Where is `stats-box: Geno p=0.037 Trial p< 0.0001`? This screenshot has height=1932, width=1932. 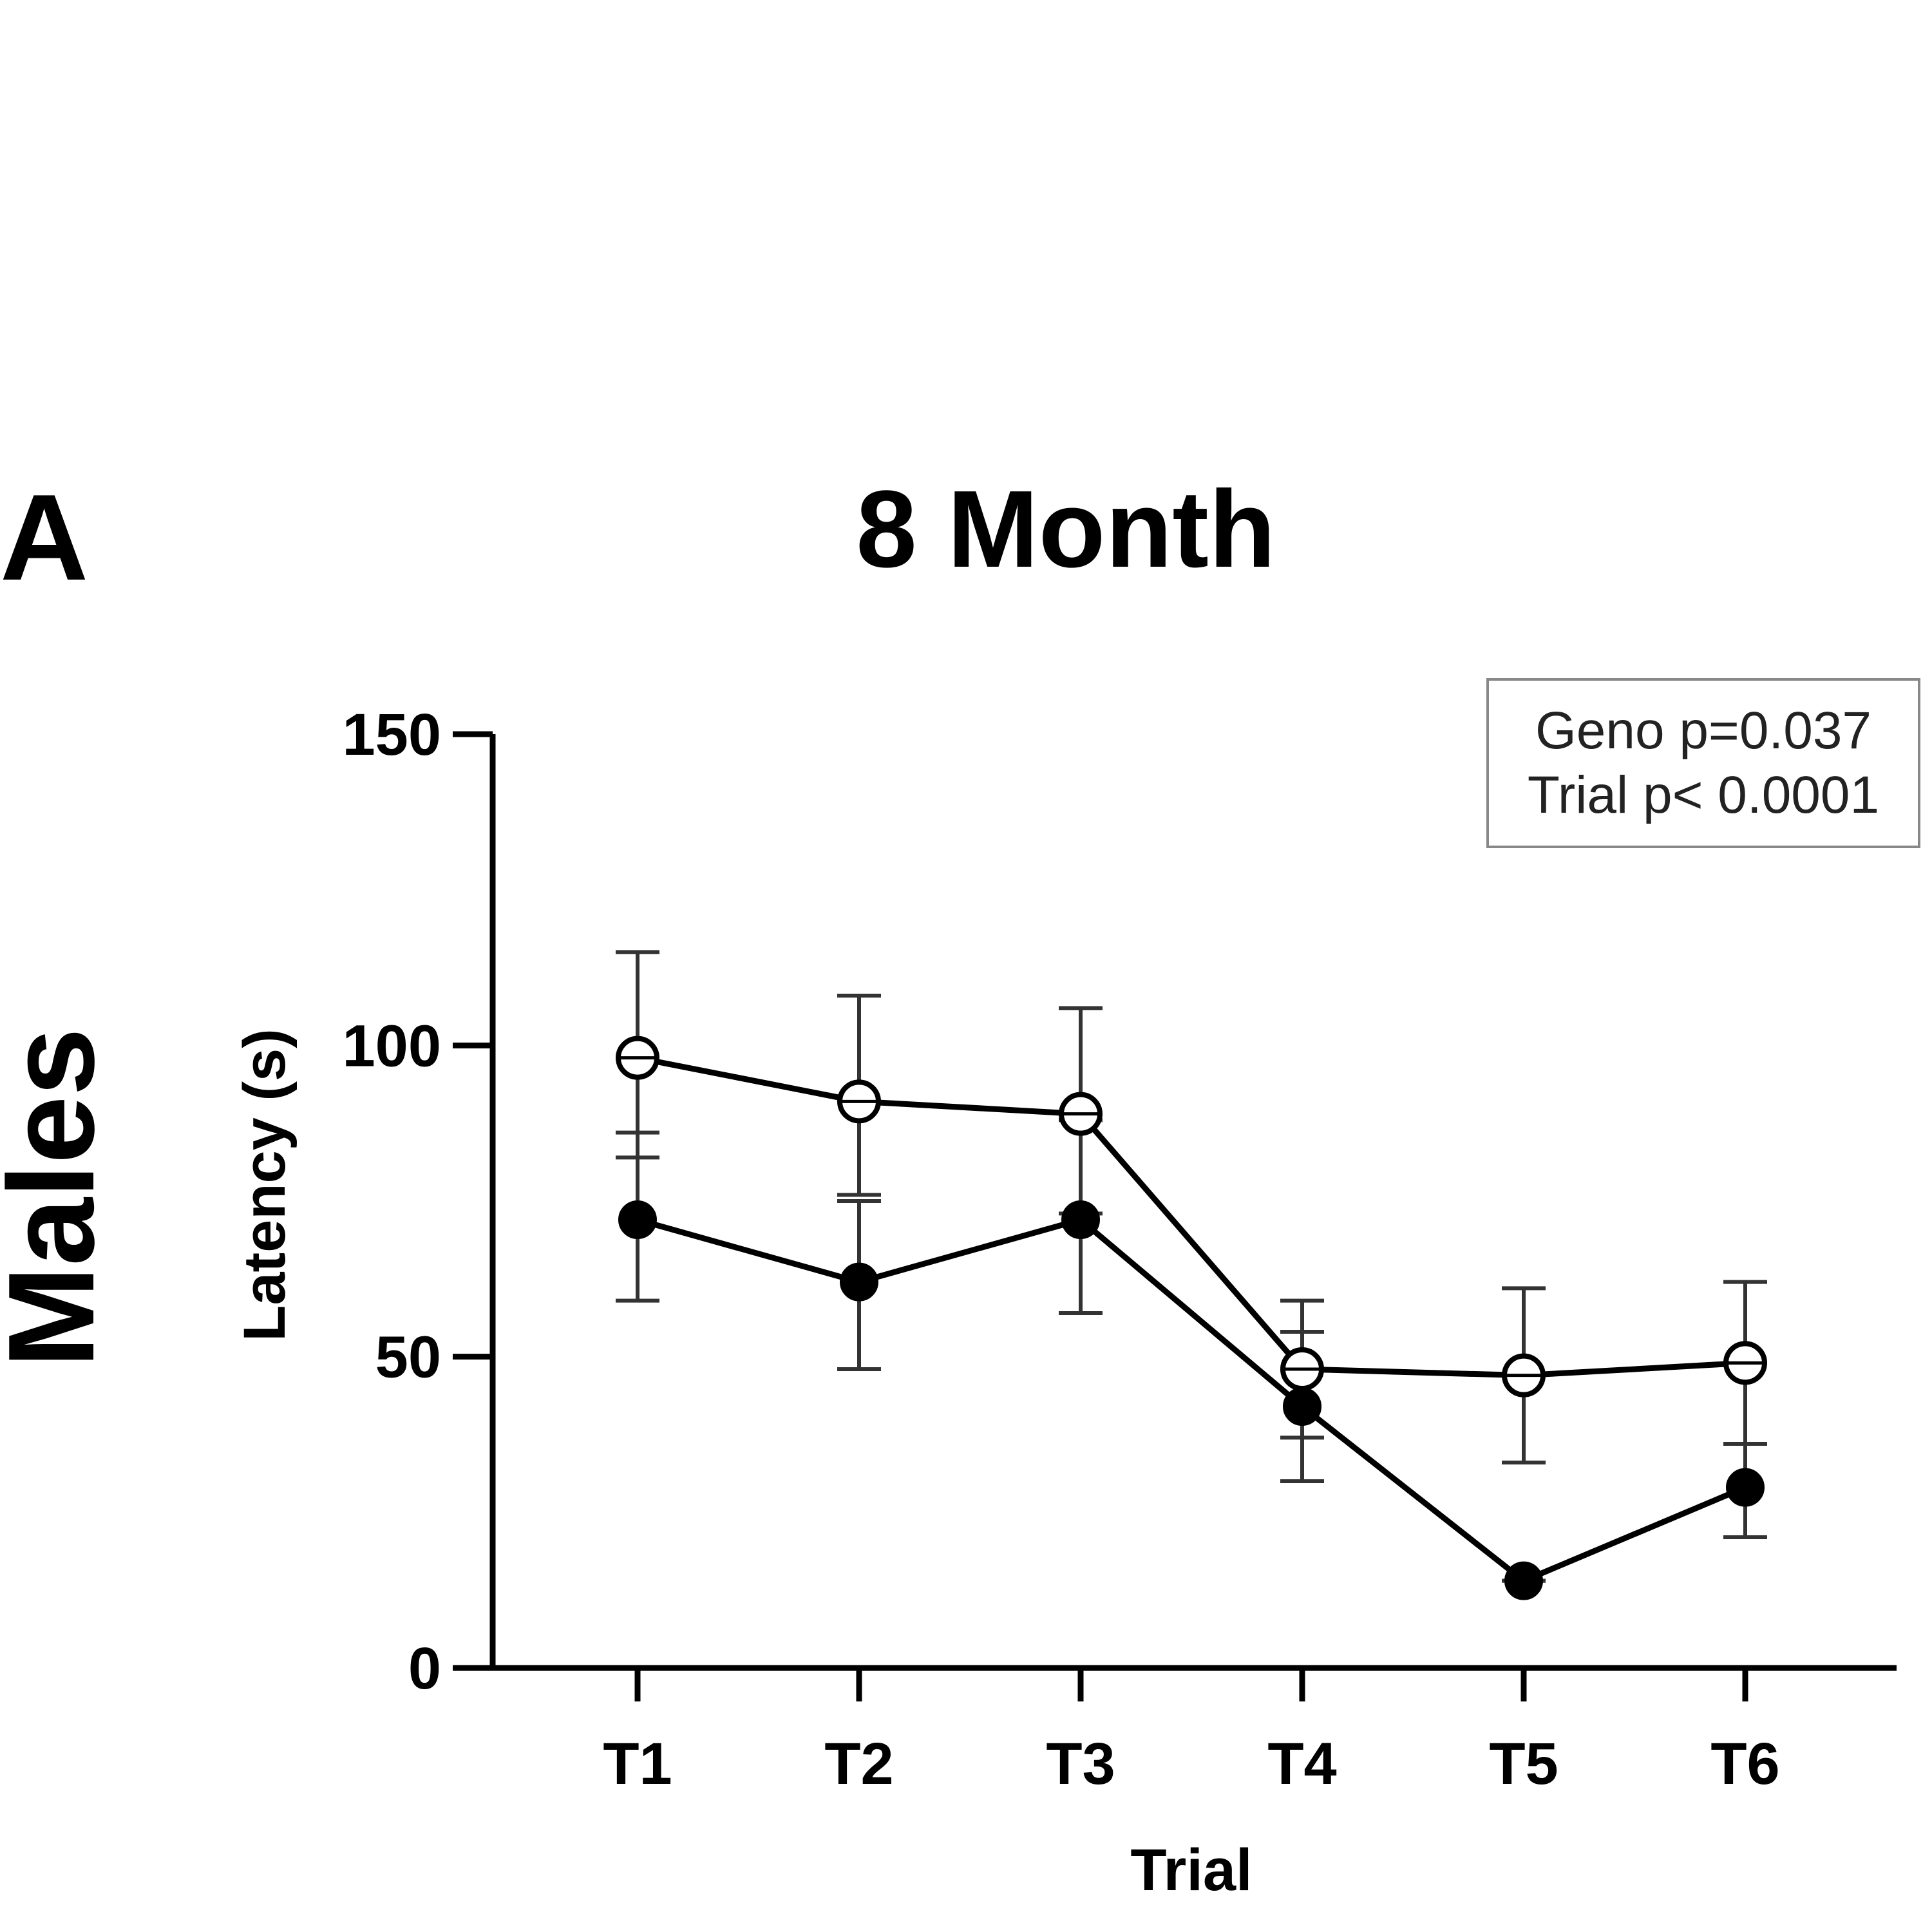 stats-box: Geno p=0.037 Trial p< 0.0001 is located at coordinates (1703, 763).